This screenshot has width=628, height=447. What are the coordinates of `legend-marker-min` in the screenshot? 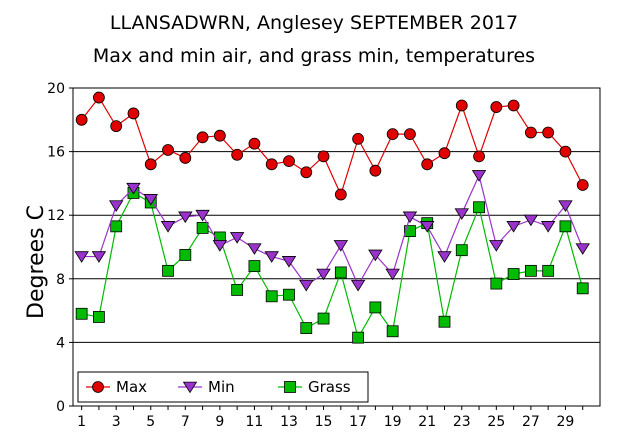 It's located at (190, 387).